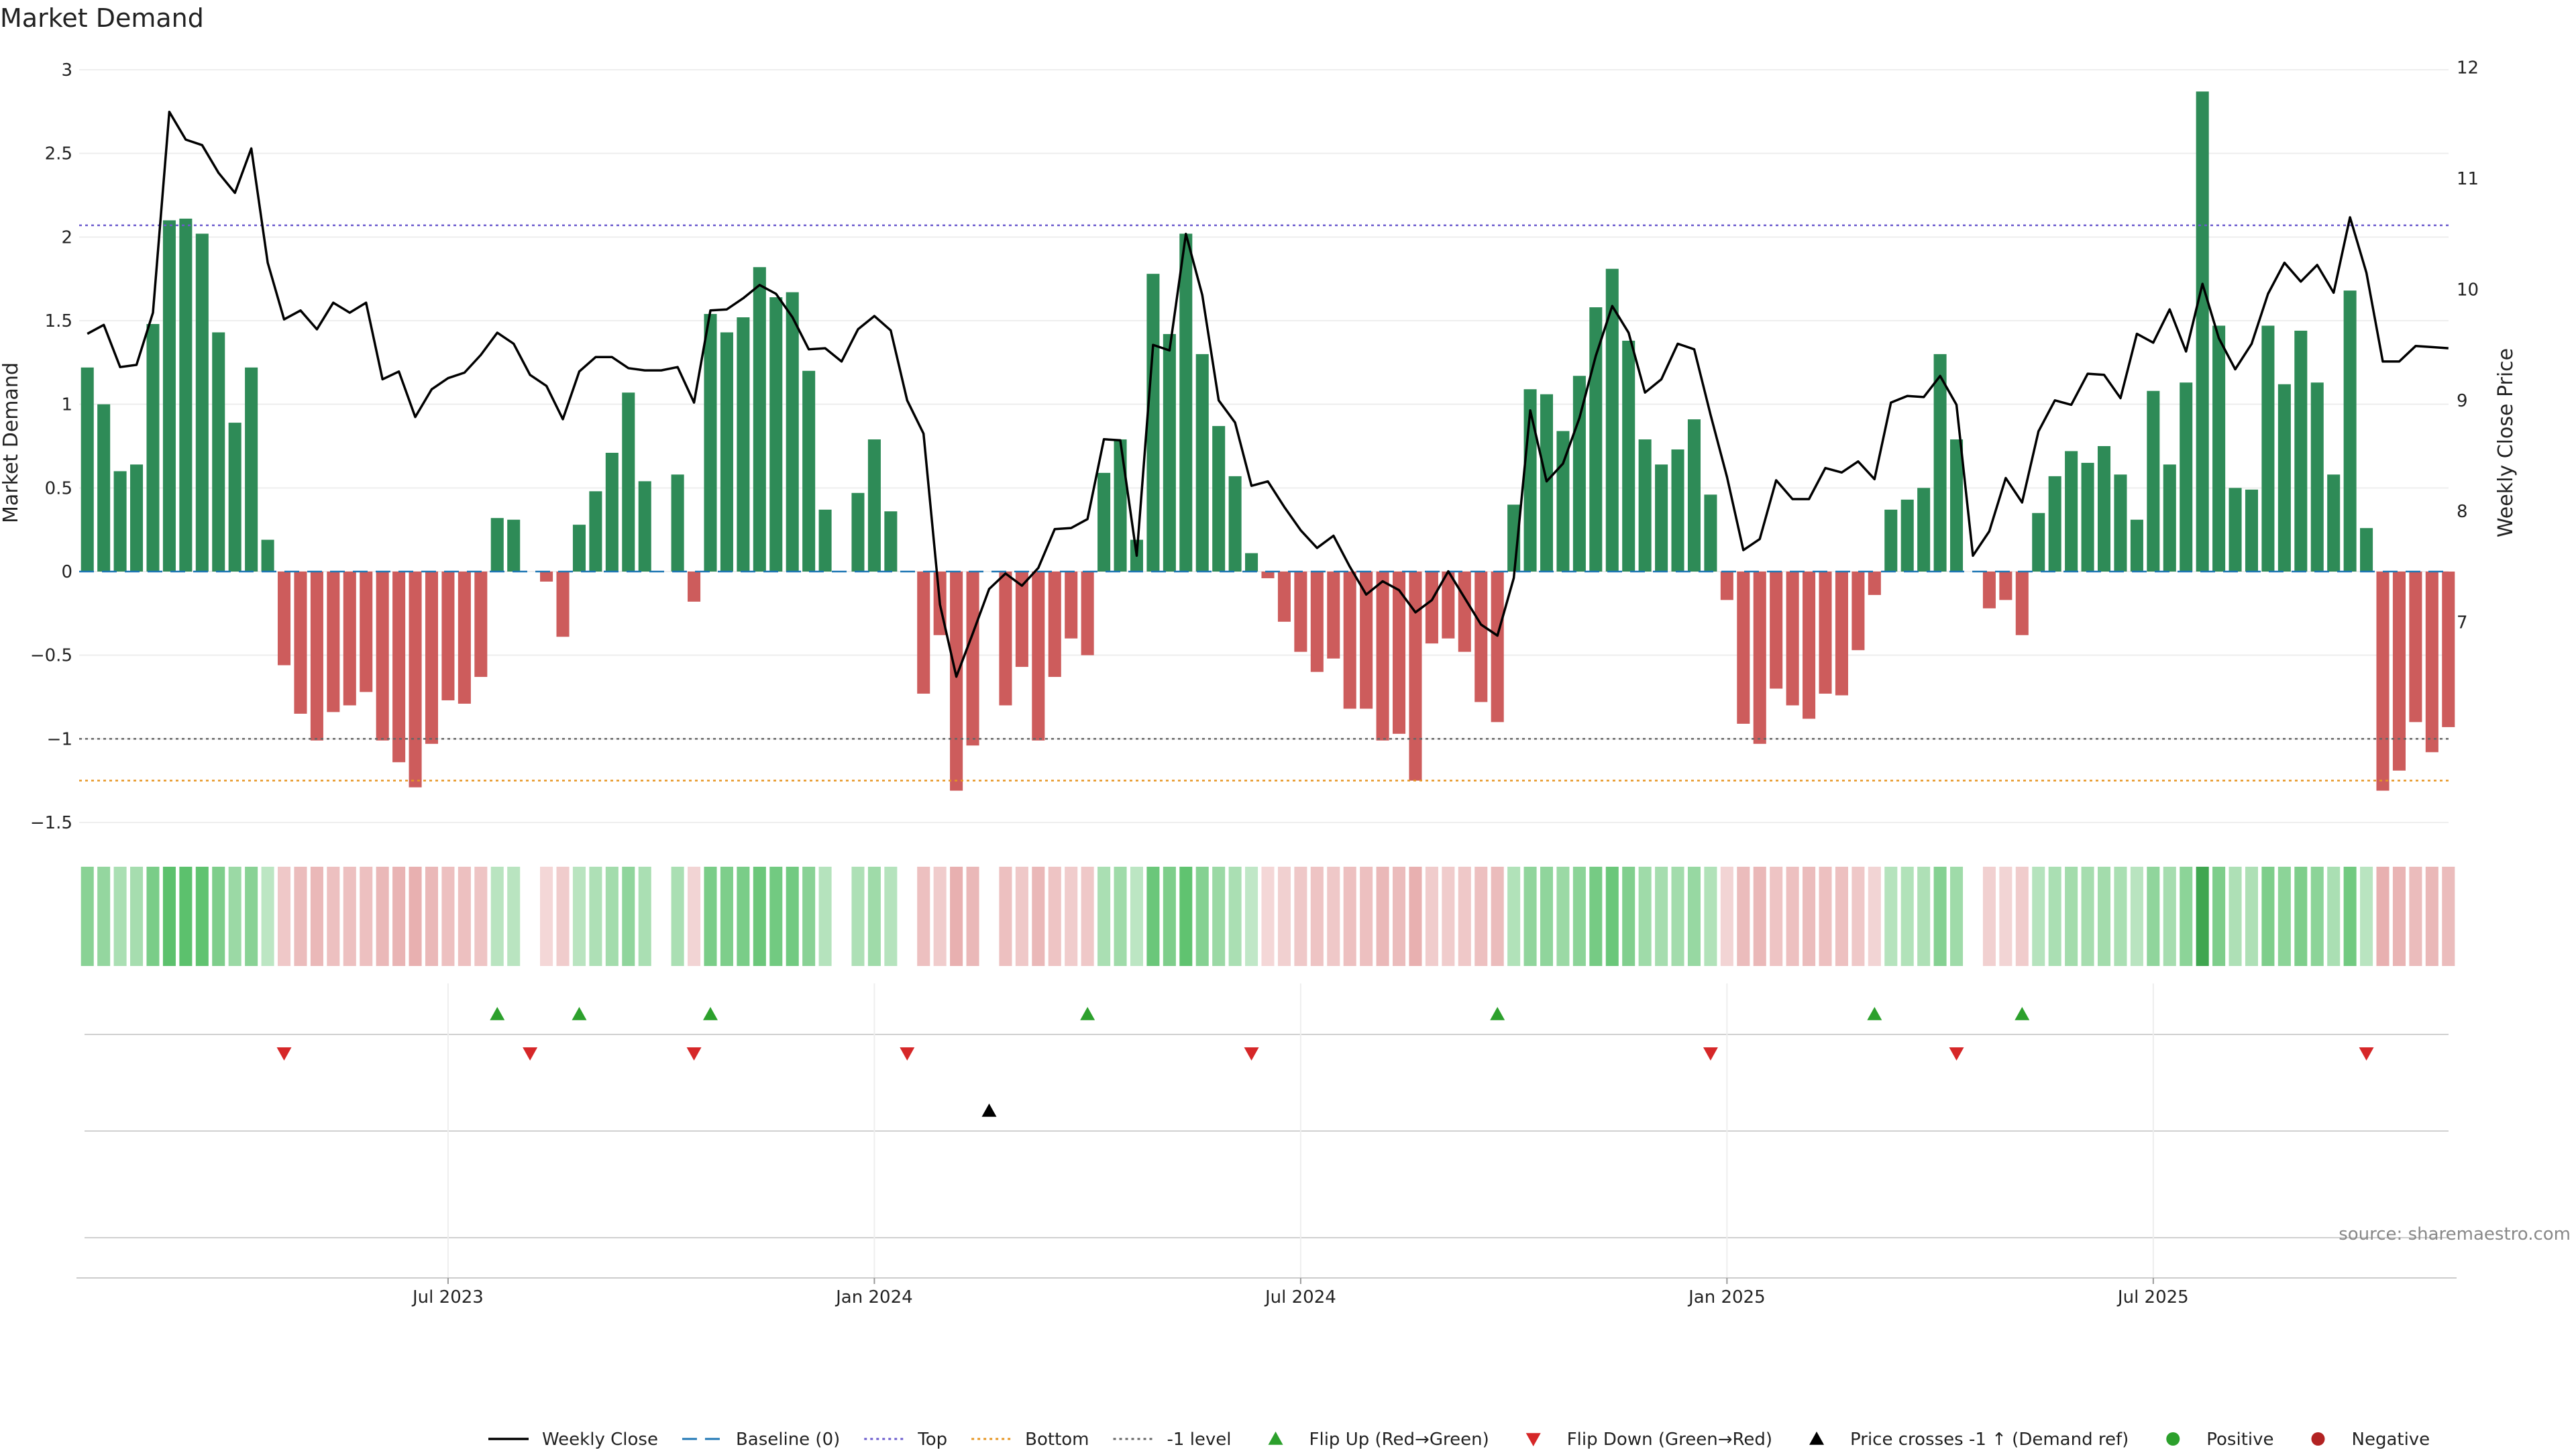 The height and width of the screenshot is (1449, 2576). Describe the element at coordinates (2468, 68) in the screenshot. I see `y2-tick-label: 12` at that location.